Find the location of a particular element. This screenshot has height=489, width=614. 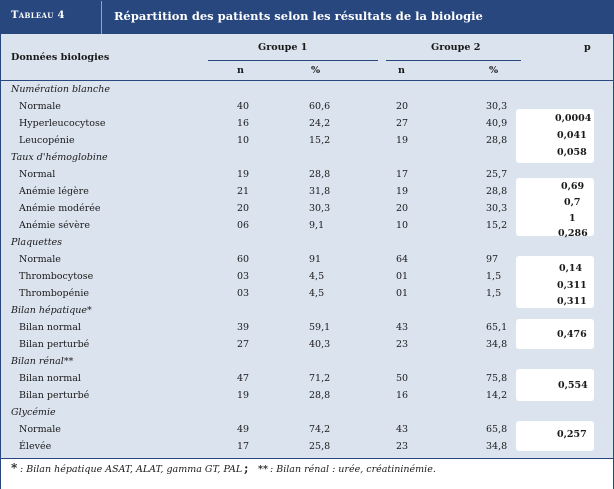

cell-pct1: 59,1 is located at coordinates (320, 327).